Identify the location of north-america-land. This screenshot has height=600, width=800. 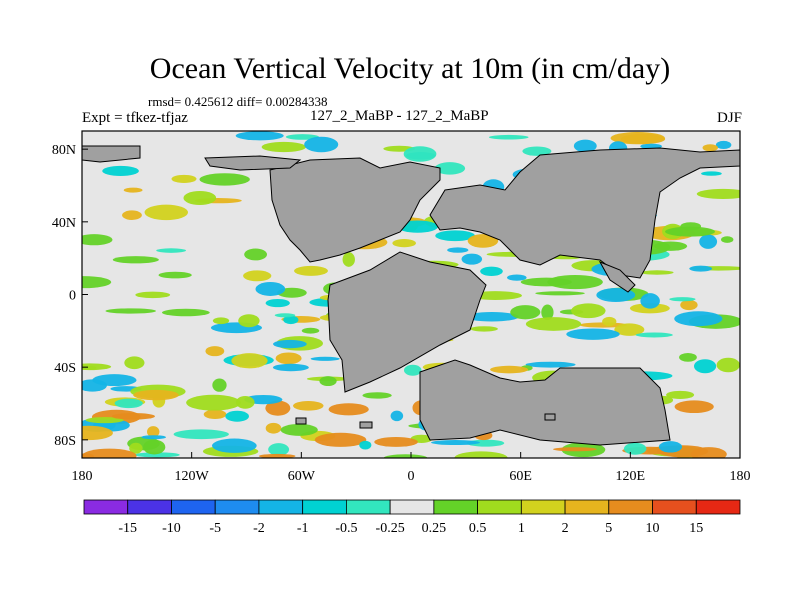
(355, 210).